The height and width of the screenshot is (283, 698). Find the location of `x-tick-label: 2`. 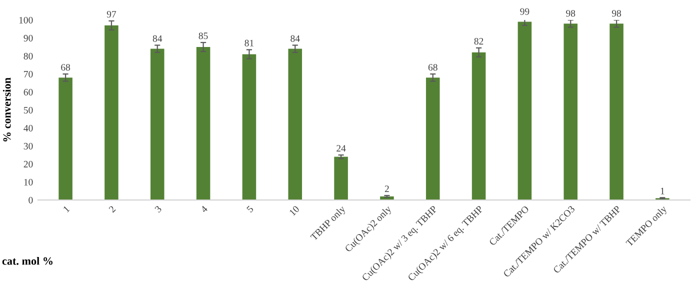

x-tick-label: 2 is located at coordinates (112, 209).